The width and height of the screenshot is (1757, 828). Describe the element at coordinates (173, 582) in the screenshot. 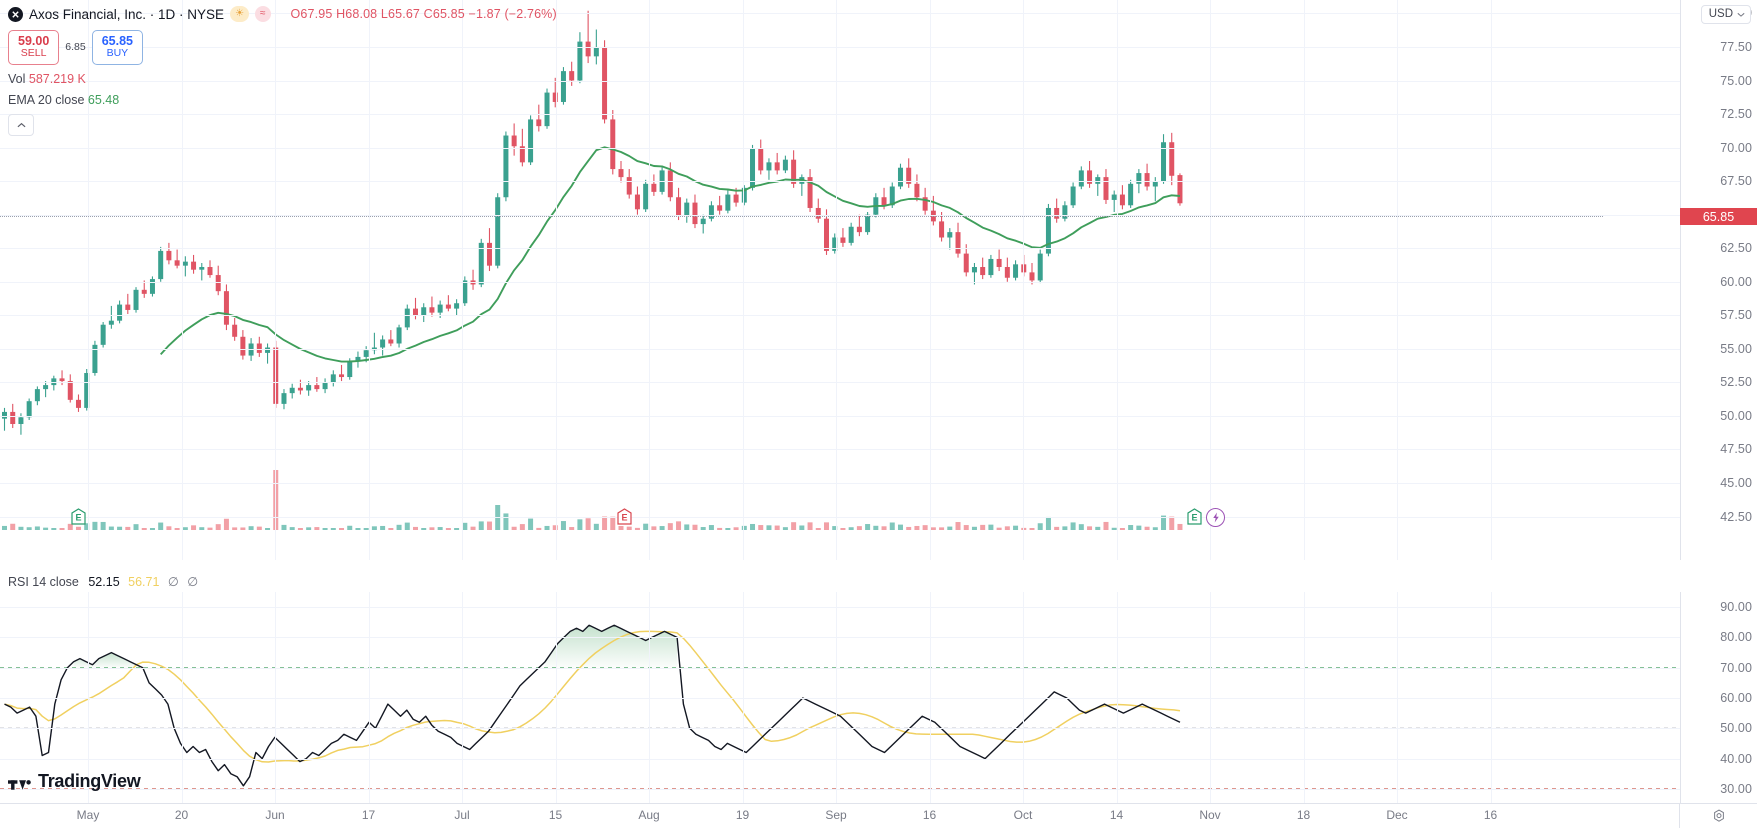

I see `rsi-empty-1: ∅` at that location.